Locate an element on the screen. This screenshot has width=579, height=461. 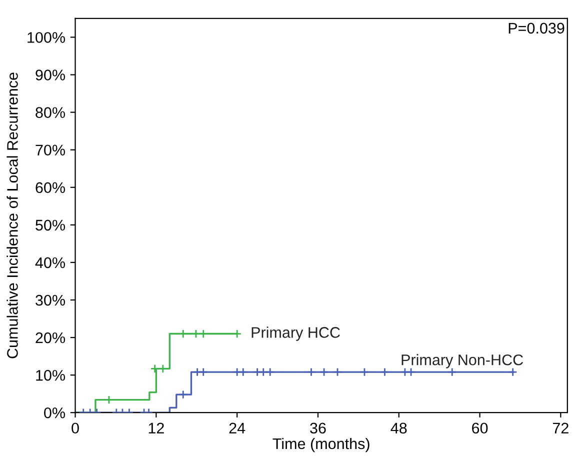
x-tick-label: 72 is located at coordinates (560, 428).